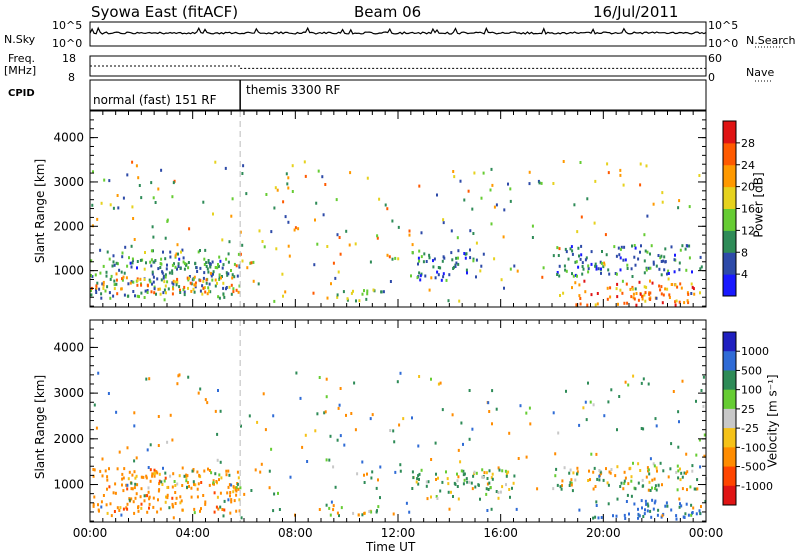  What do you see at coordinates (67, 25) in the screenshot?
I see `nsky-tick-top: 10^5` at bounding box center [67, 25].